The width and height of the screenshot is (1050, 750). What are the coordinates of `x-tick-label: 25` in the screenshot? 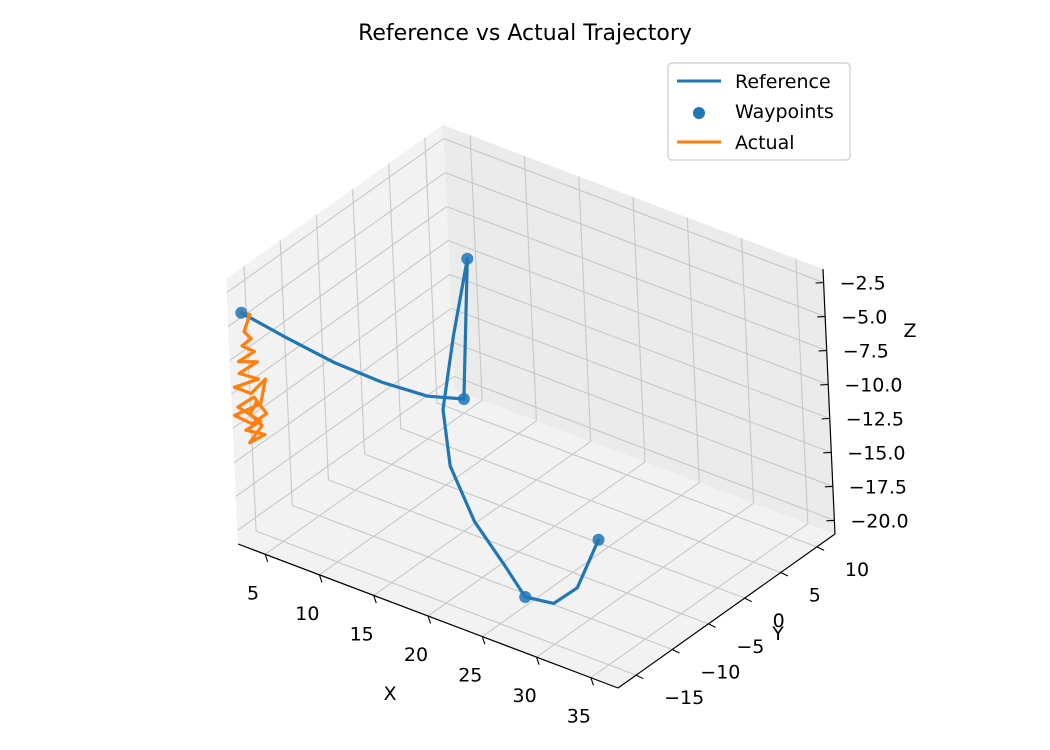 It's located at (470, 676).